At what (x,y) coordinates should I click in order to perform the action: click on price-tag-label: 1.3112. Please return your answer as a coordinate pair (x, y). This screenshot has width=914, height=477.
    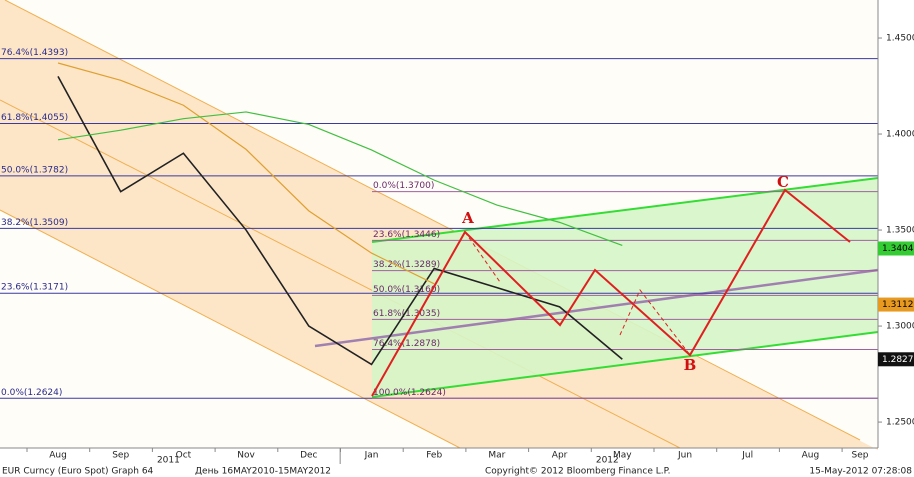
    Looking at the image, I should click on (898, 305).